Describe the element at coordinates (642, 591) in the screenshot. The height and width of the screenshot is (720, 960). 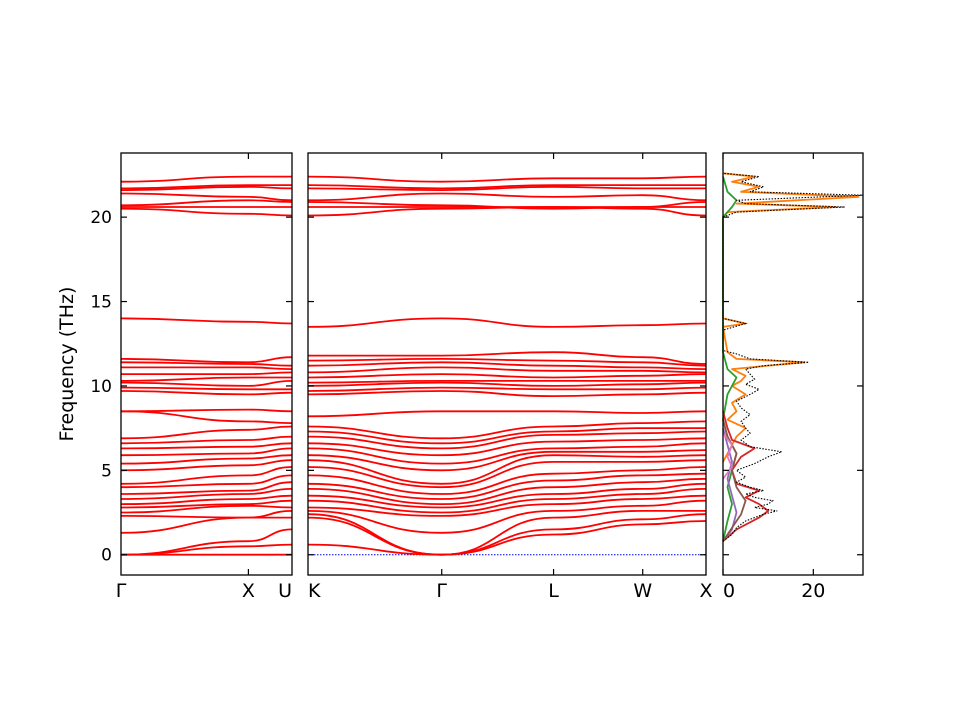
I see `x-tick-label: W` at that location.